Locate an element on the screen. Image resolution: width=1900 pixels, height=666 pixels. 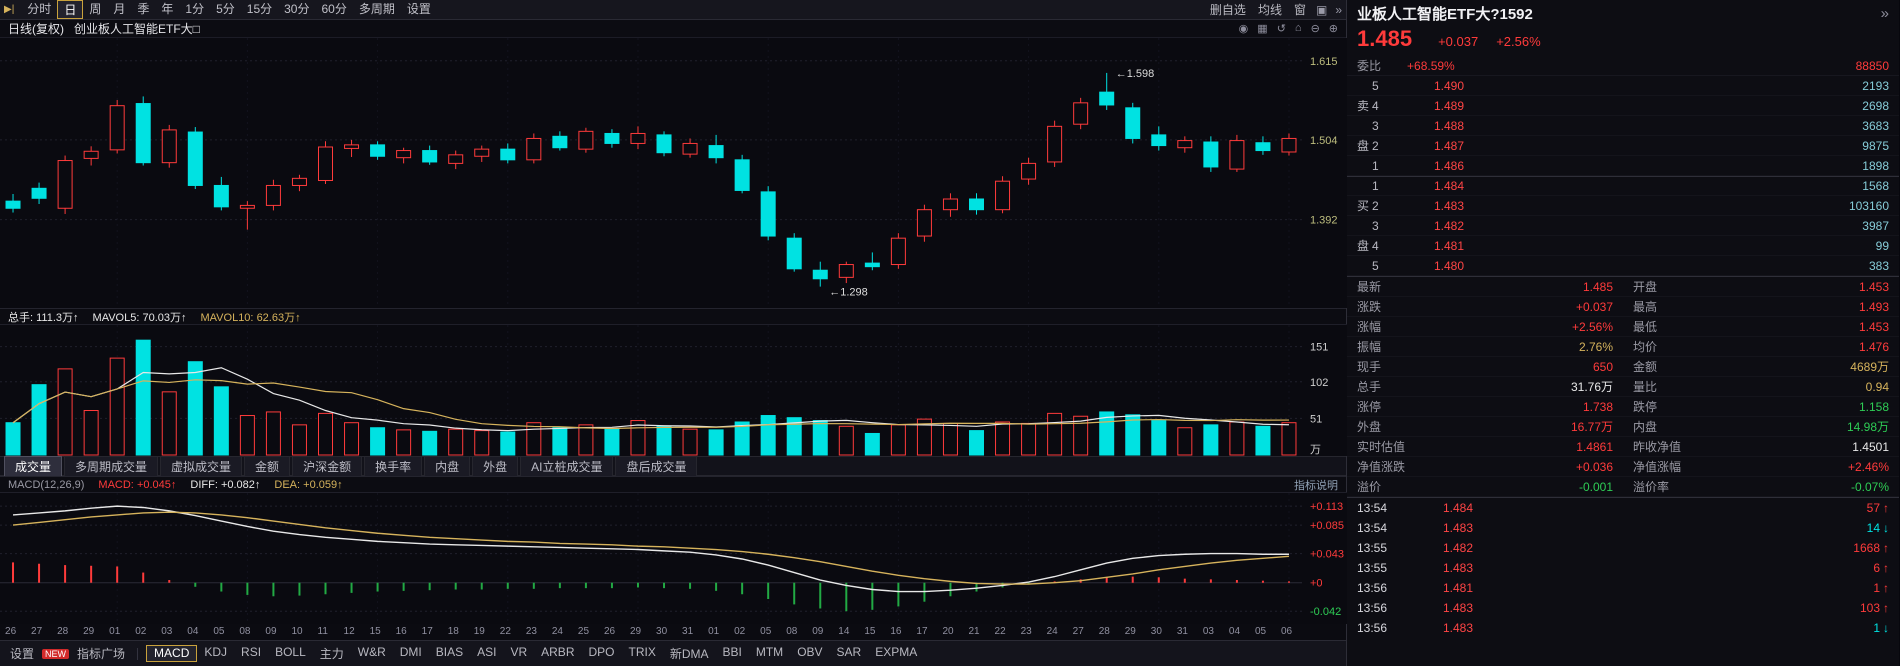
volume-tab-内盘: 内盘 is located at coordinates (447, 466).